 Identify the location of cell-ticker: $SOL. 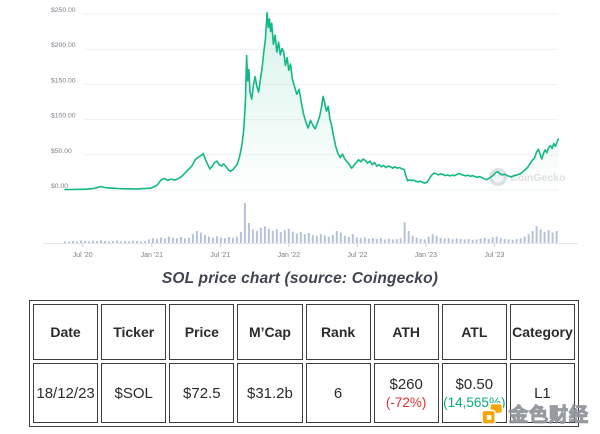
(134, 393).